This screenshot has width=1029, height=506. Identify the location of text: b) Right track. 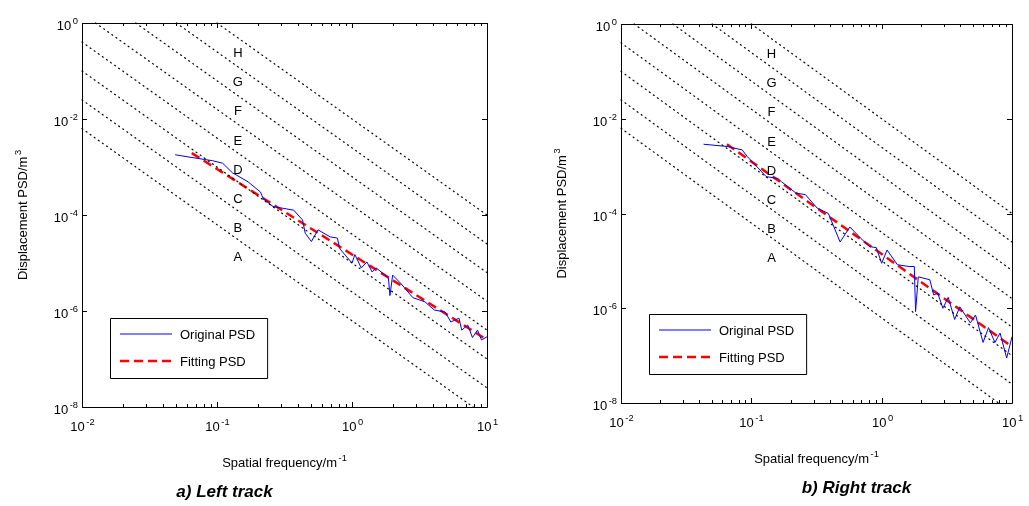
(857, 487).